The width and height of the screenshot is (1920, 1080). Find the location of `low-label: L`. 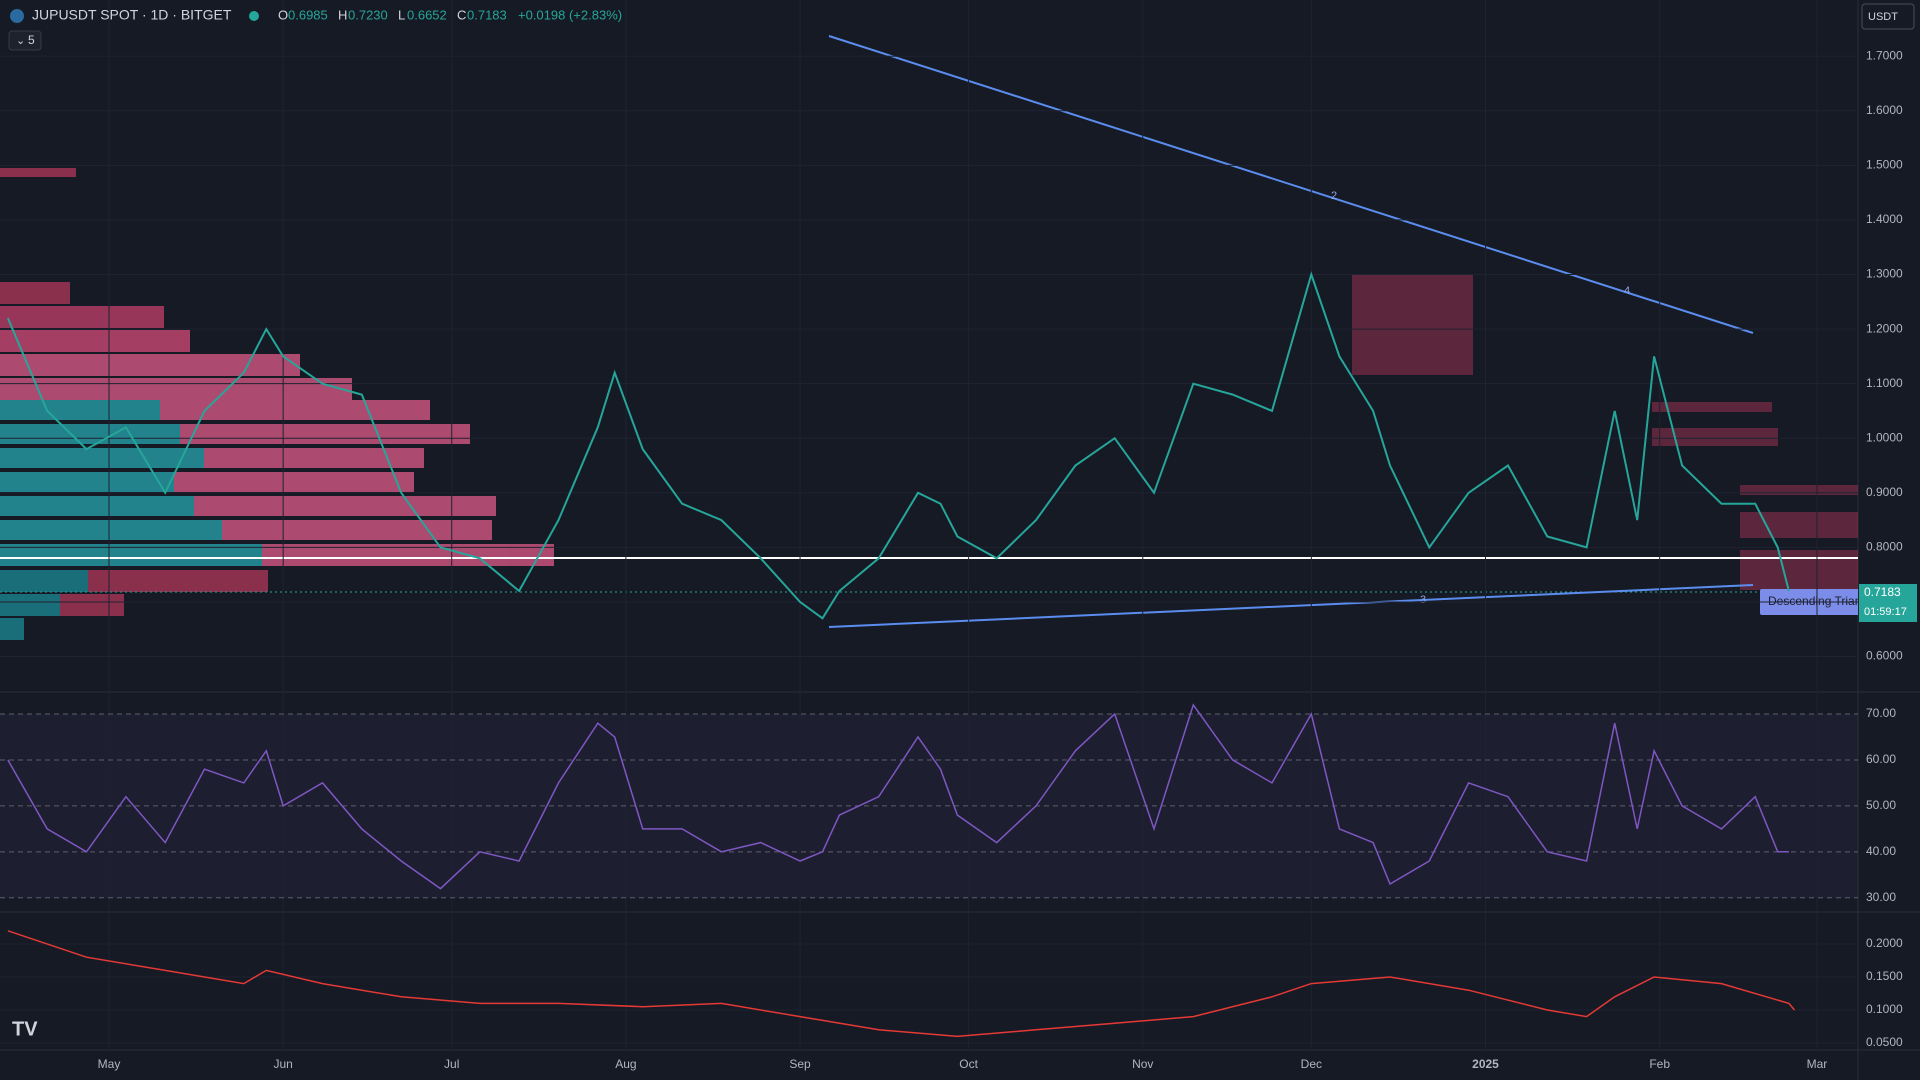

low-label: L is located at coordinates (401, 14).